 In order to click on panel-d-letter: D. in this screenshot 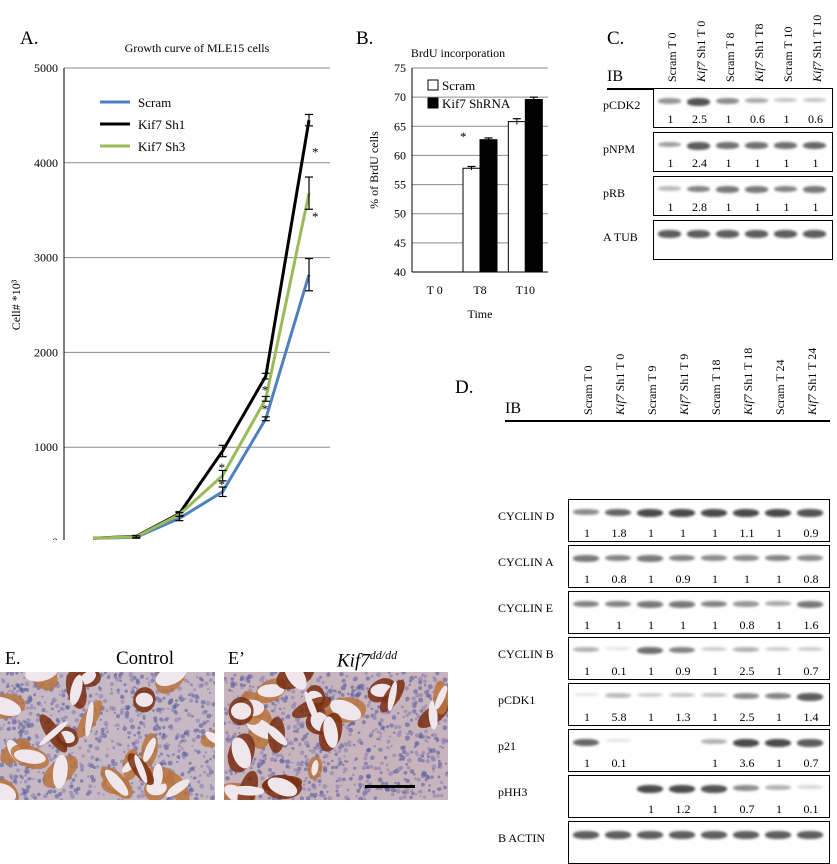, I will do `click(464, 387)`.